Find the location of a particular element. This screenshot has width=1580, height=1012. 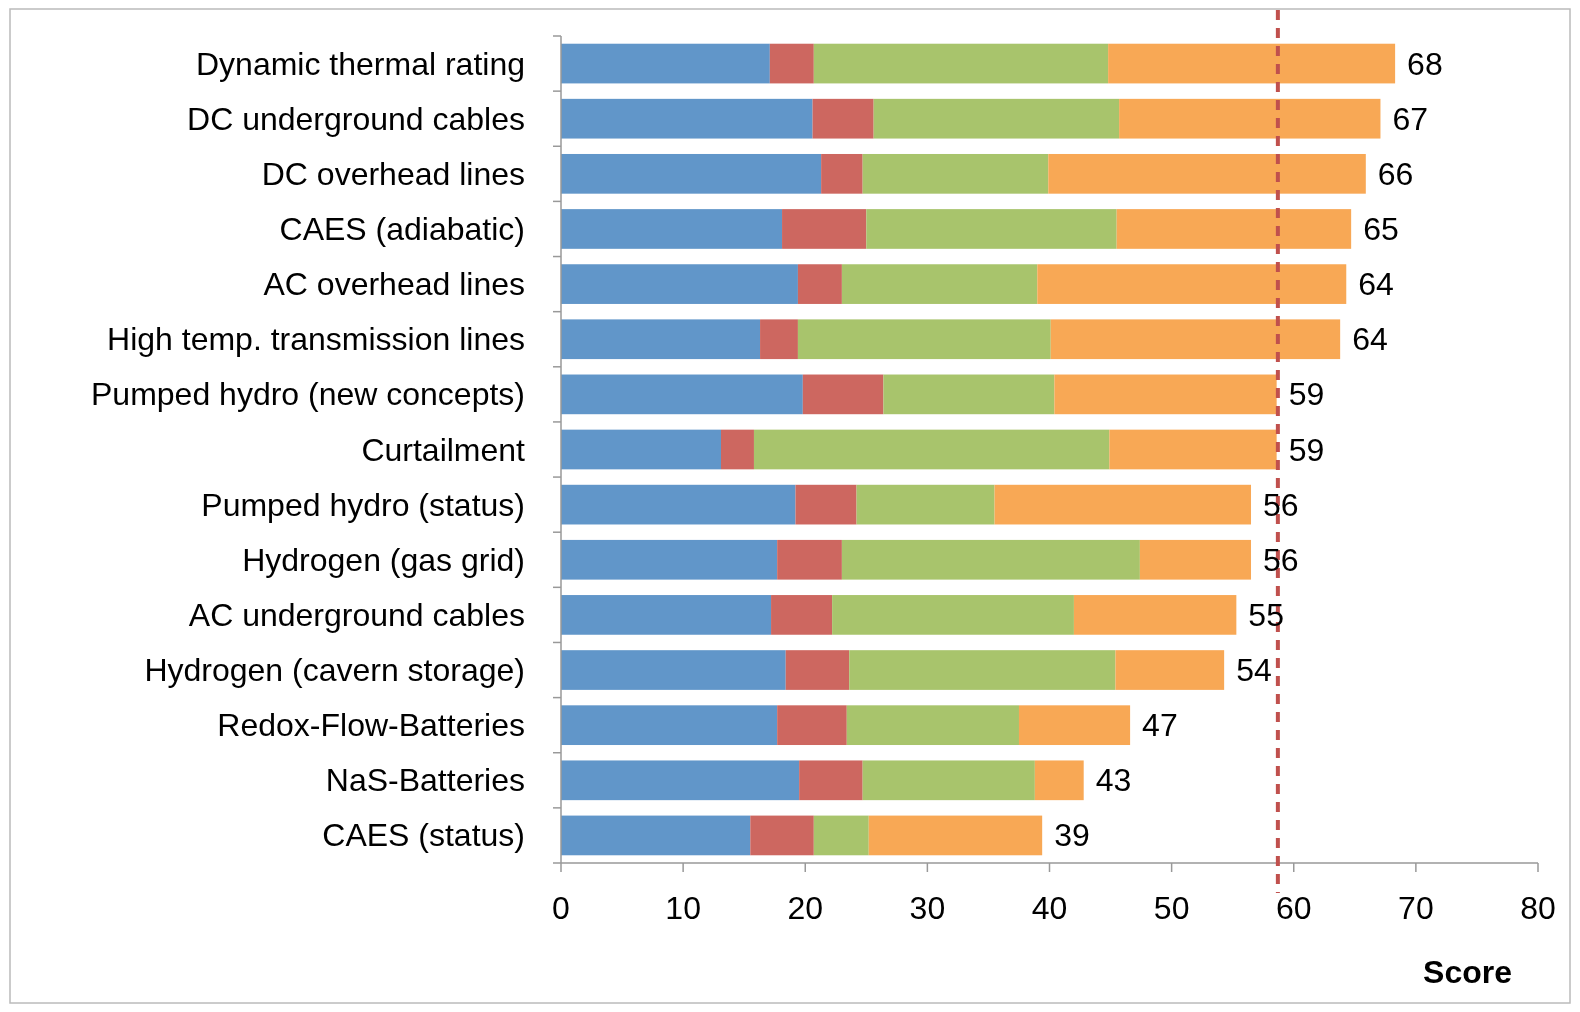

y-tick-label: DC underground cables is located at coordinates (356, 118).